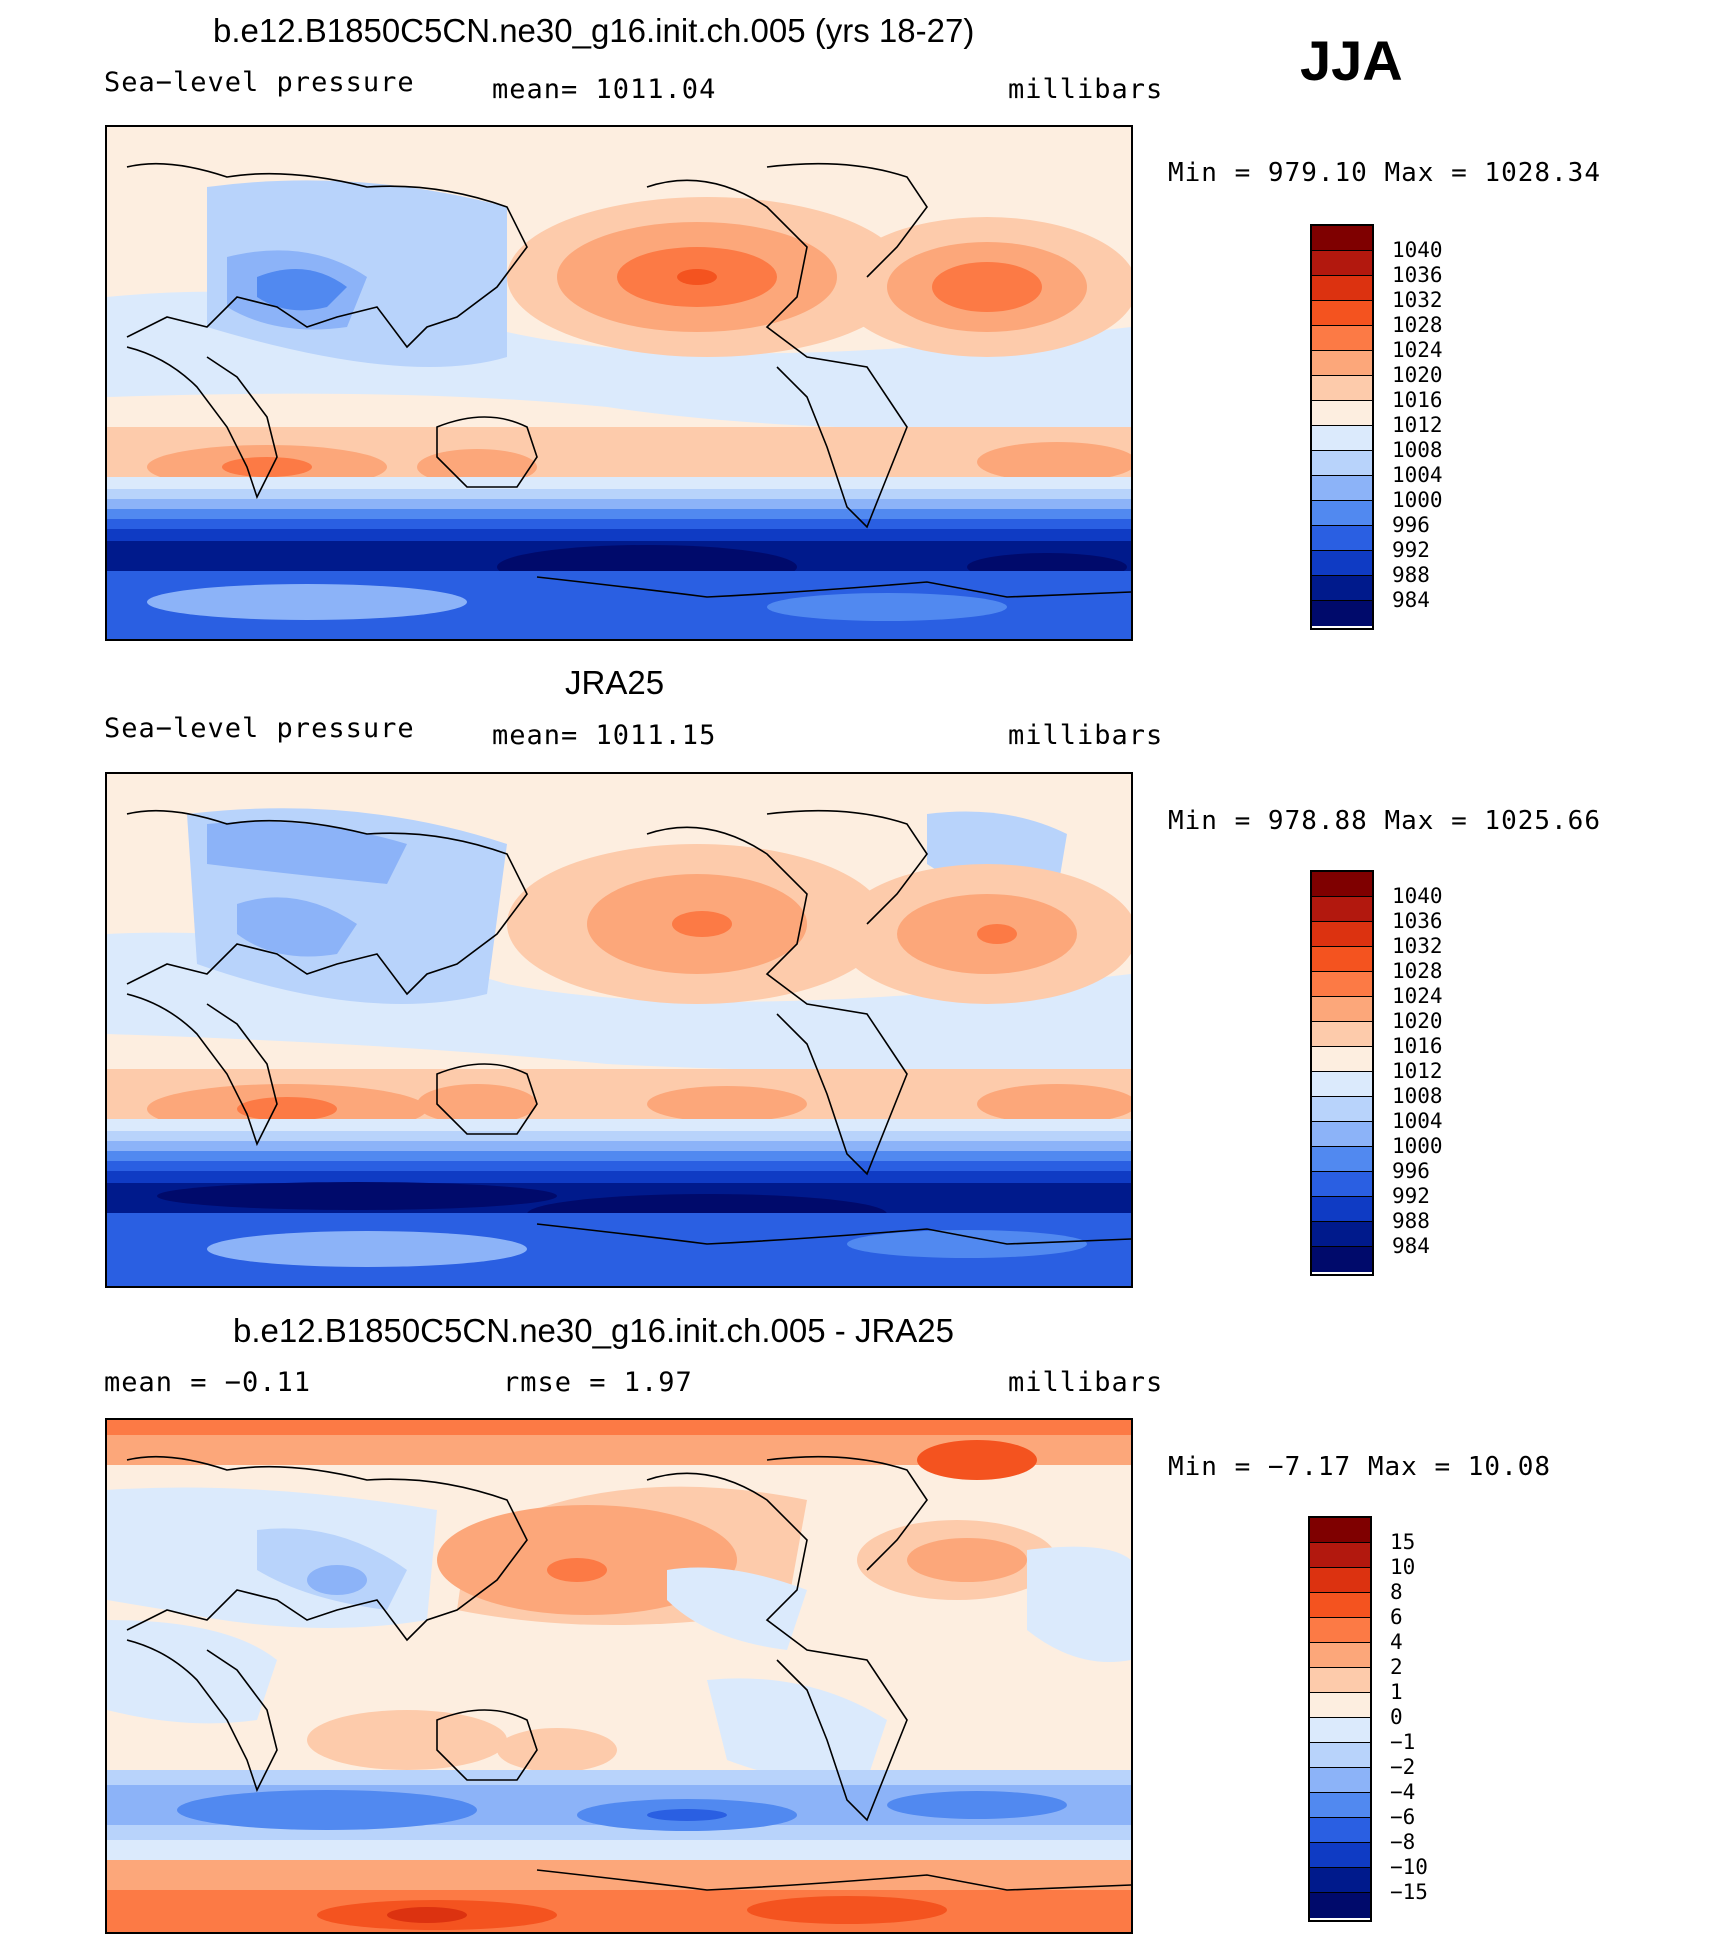 The height and width of the screenshot is (1953, 1710). What do you see at coordinates (1417, 300) in the screenshot?
I see `panel1-colorbar-label: 1032` at bounding box center [1417, 300].